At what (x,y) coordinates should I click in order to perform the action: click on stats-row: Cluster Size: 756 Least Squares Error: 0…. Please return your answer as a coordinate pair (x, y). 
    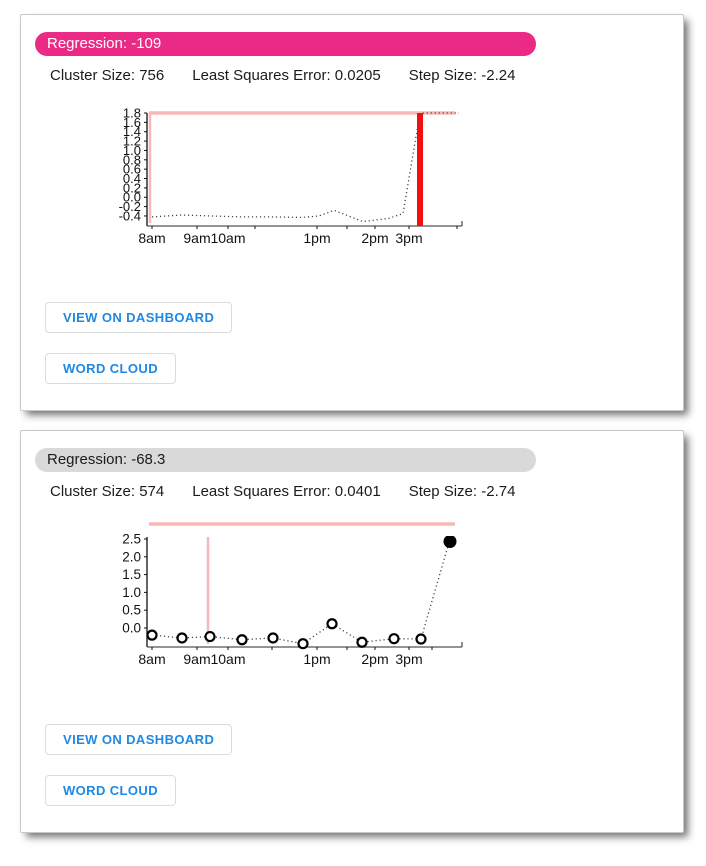
    Looking at the image, I should click on (352, 75).